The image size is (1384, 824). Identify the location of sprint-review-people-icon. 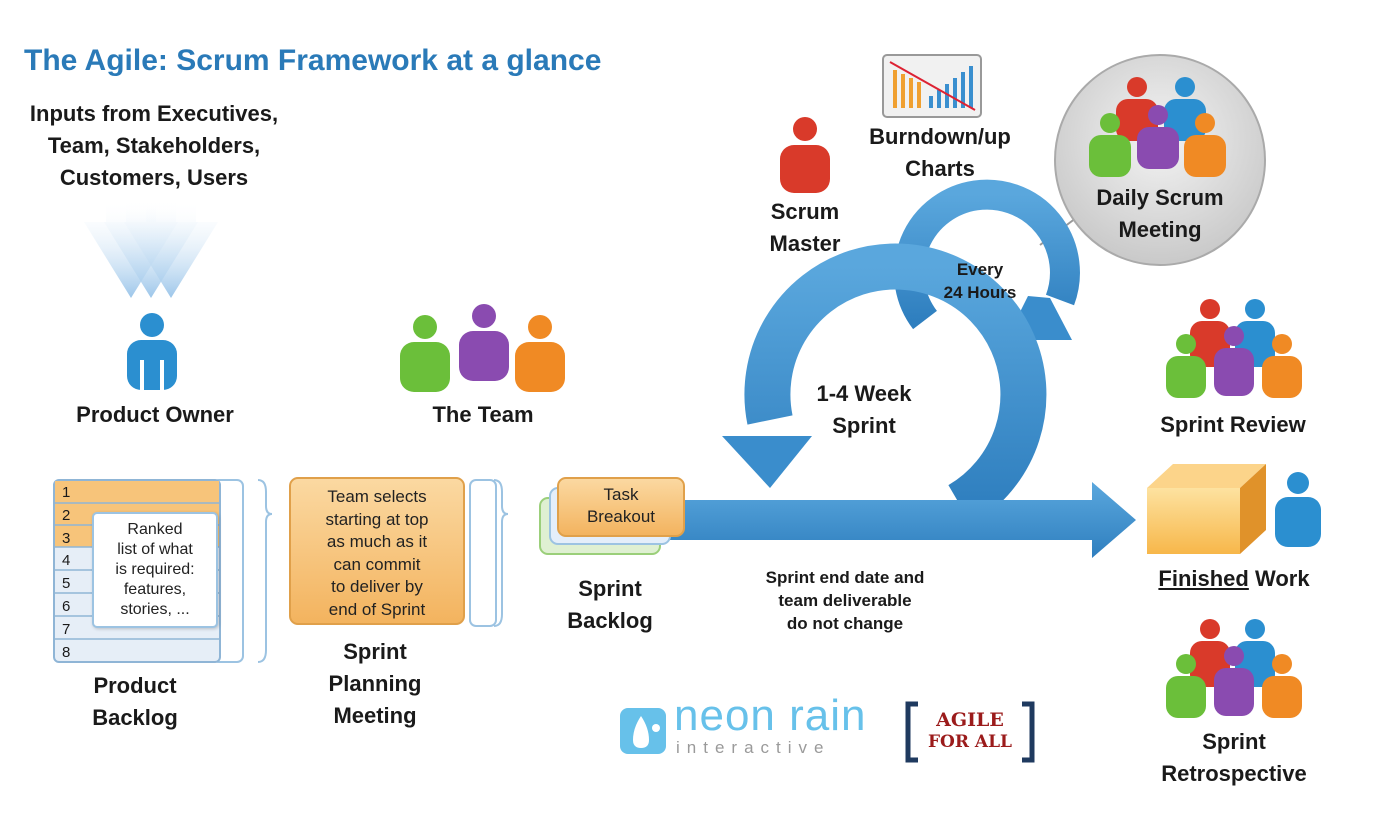
(1234, 348).